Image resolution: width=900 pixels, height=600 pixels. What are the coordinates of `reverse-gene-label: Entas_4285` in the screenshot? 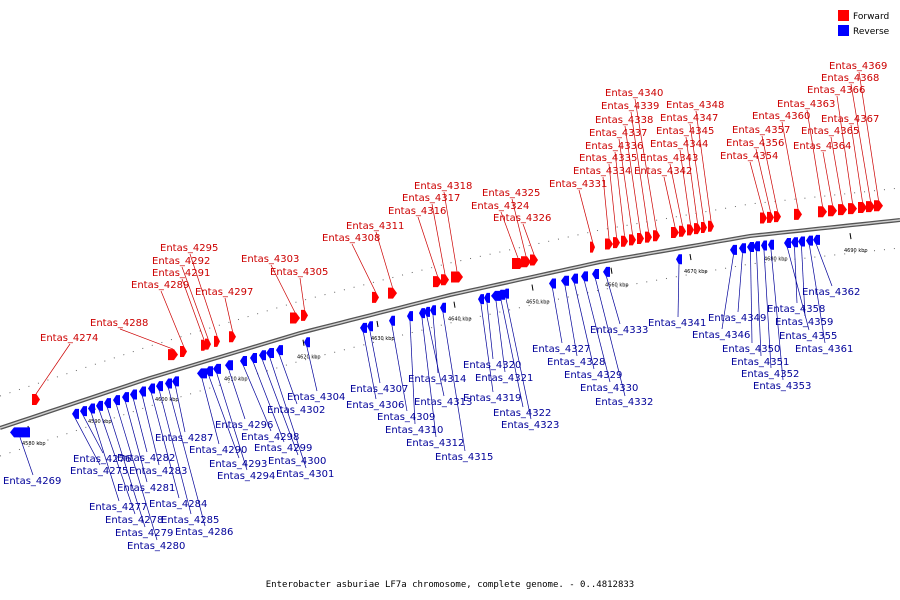 It's located at (190, 520).